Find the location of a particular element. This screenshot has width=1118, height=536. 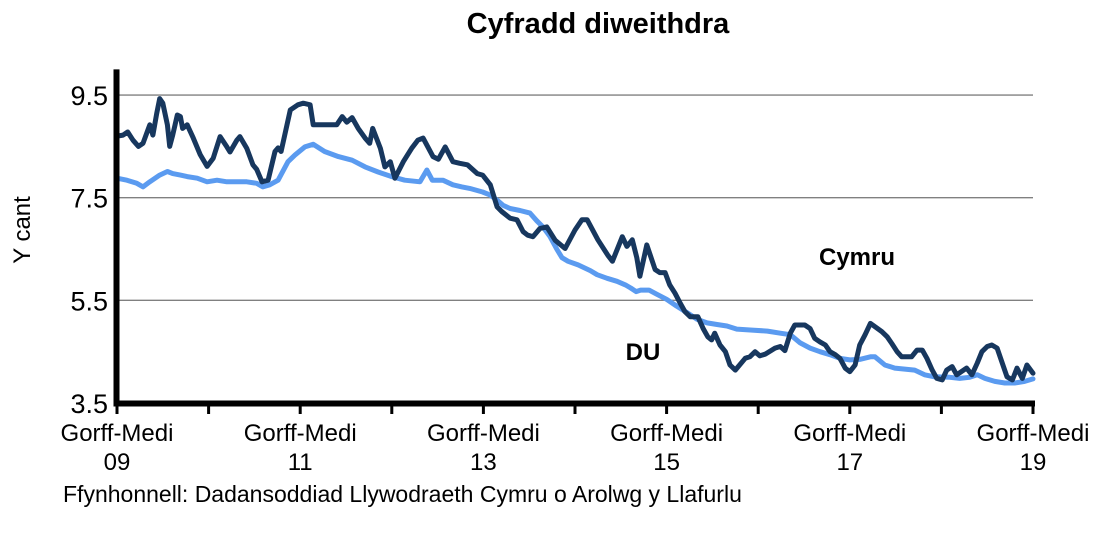

x-tick-label-year: 11 is located at coordinates (300, 462).